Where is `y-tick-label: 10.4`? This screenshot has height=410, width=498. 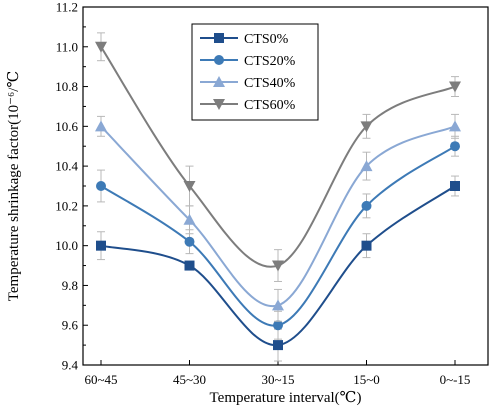
y-tick-label: 10.4 is located at coordinates (66, 166).